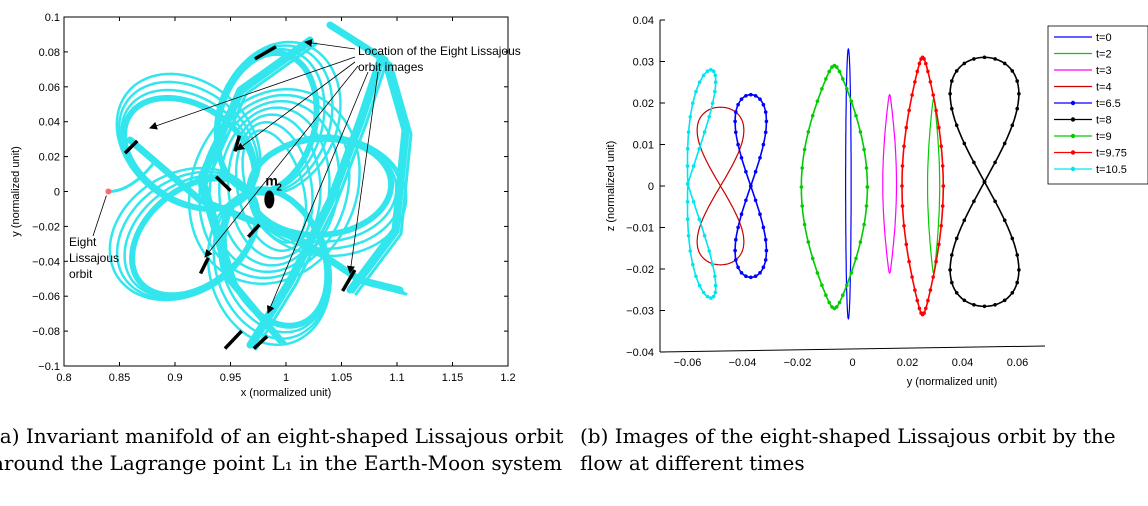 The image size is (1148, 506). Describe the element at coordinates (1073, 169) in the screenshot. I see `legend-marker` at that location.